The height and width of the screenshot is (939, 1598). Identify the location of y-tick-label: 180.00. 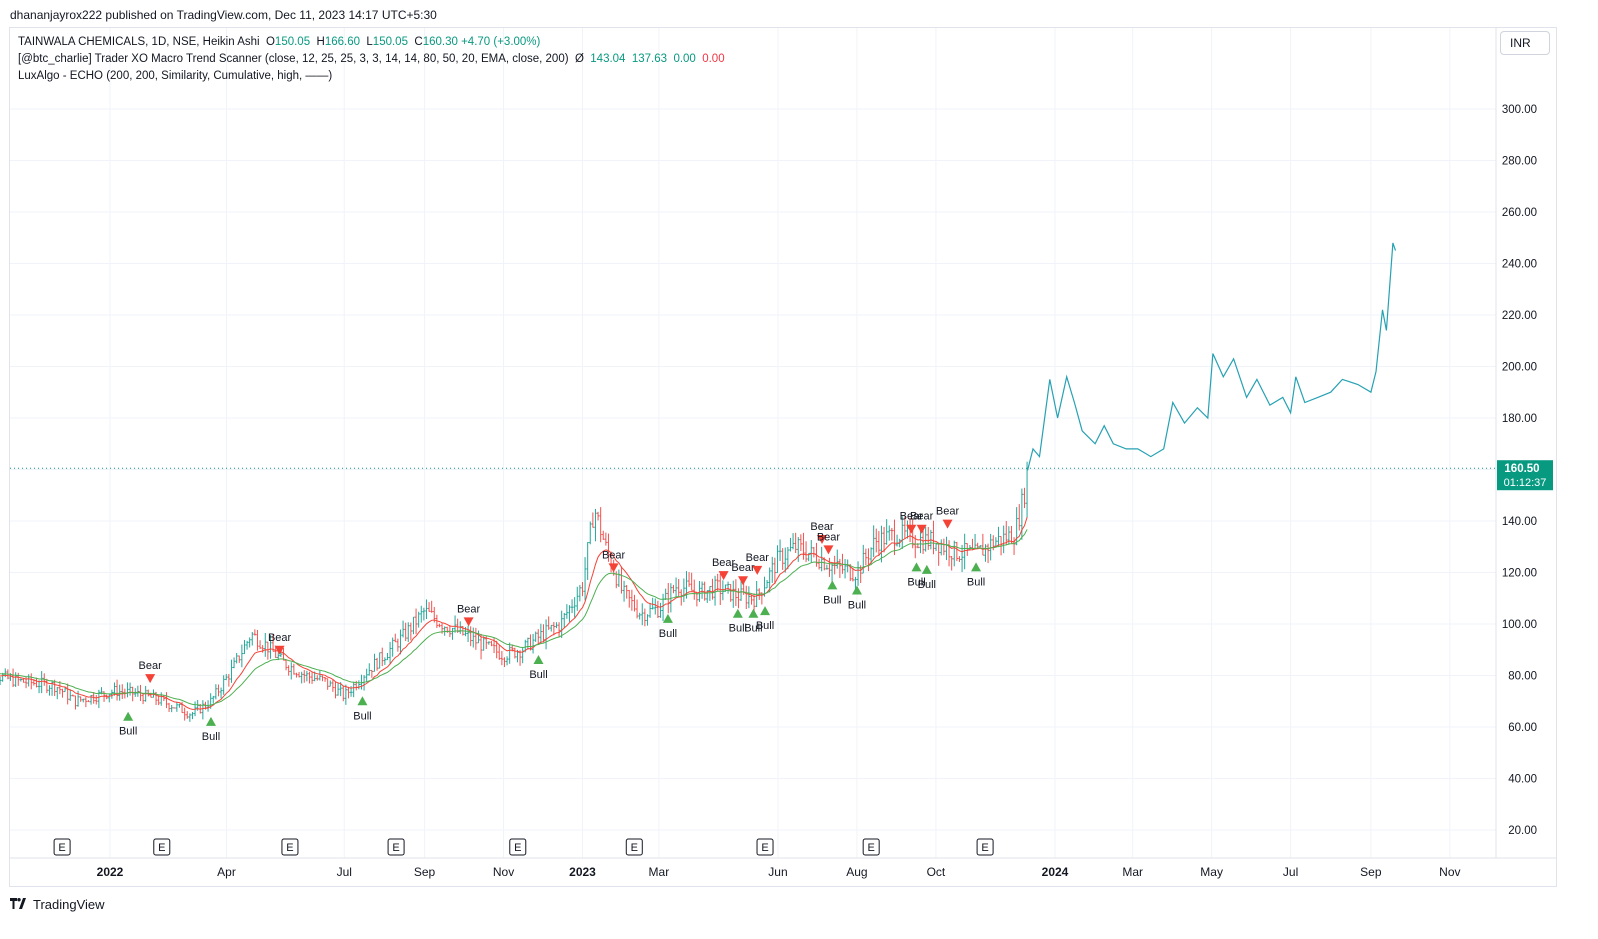
(1519, 419).